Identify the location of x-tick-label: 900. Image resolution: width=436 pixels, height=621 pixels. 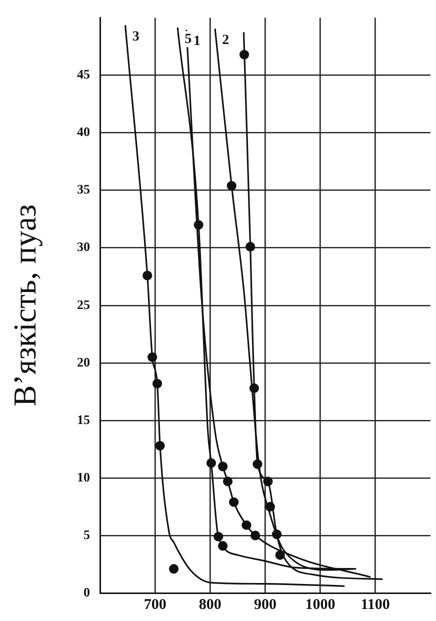
(265, 604).